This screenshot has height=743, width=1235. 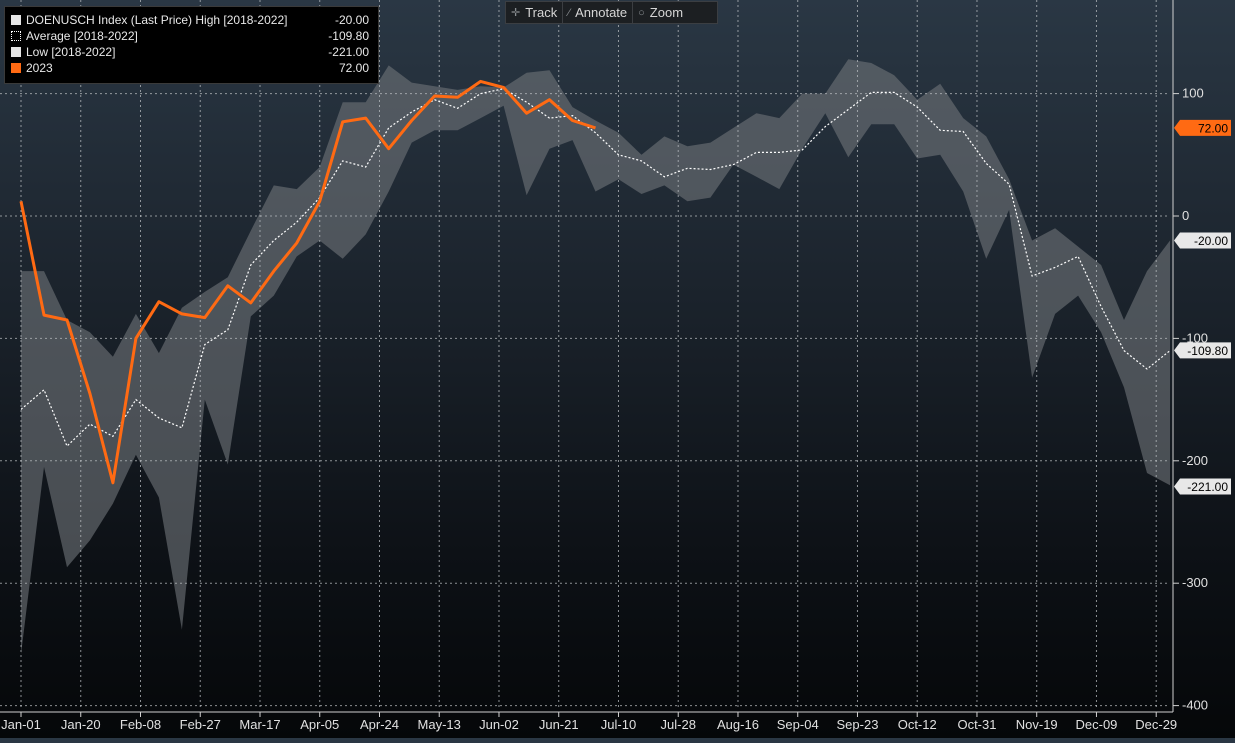 What do you see at coordinates (348, 52) in the screenshot?
I see `legend-value-low: -221.00` at bounding box center [348, 52].